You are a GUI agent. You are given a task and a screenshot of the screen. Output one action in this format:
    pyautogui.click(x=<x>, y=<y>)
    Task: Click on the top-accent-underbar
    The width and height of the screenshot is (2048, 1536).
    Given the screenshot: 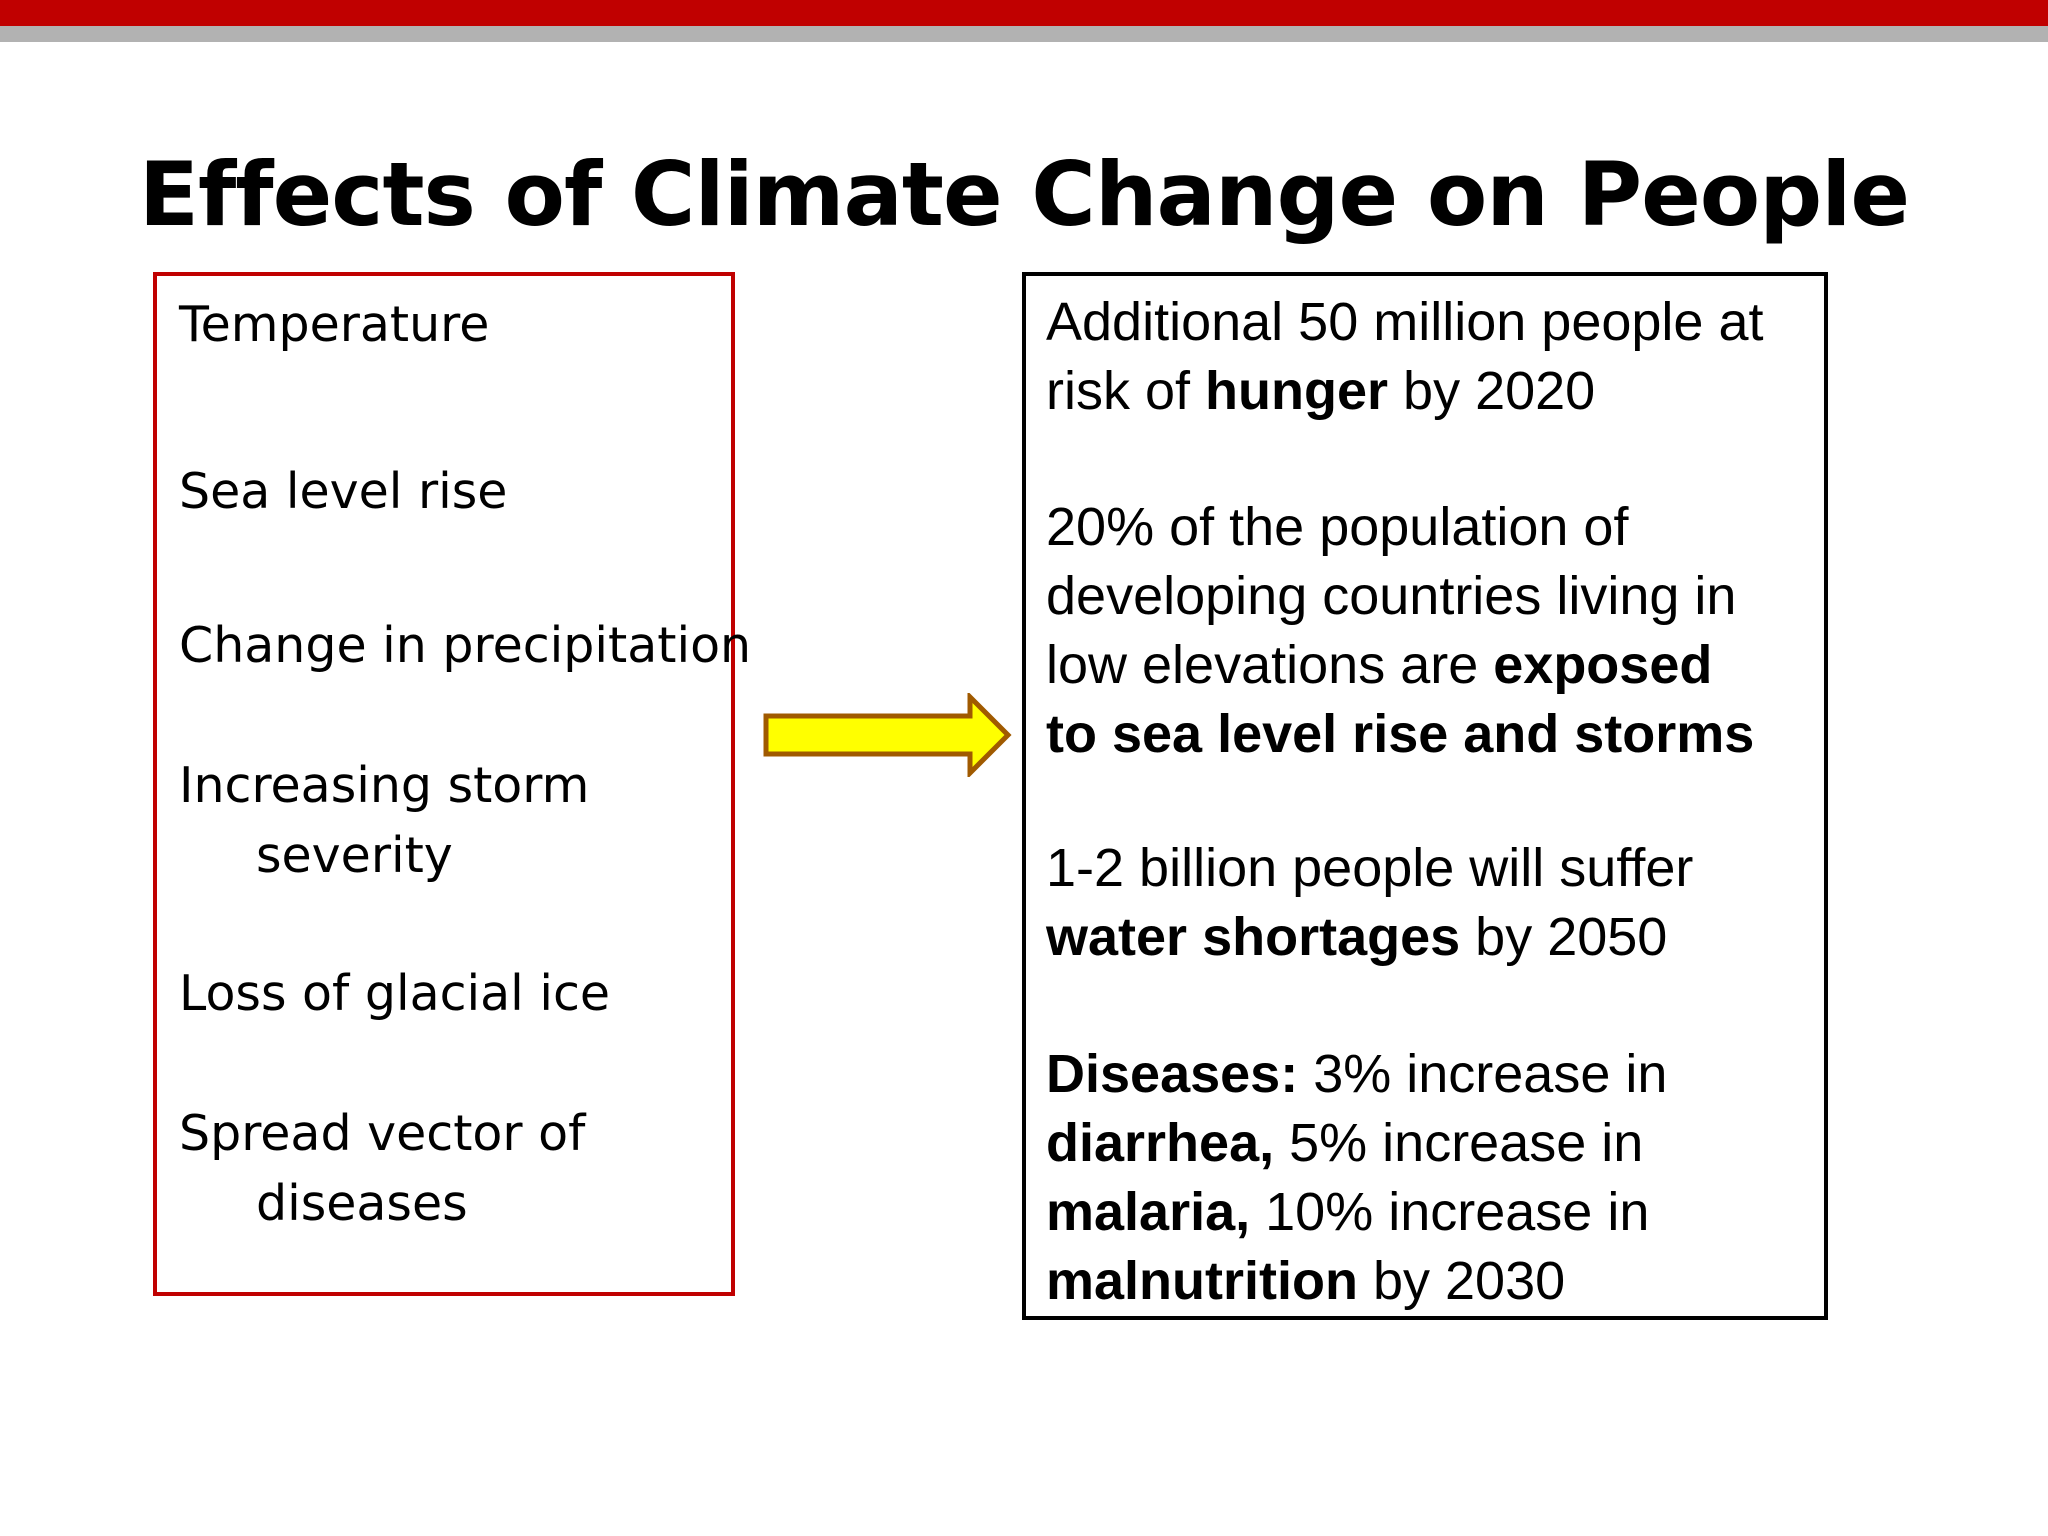 What is the action you would take?
    pyautogui.click(x=1024, y=34)
    